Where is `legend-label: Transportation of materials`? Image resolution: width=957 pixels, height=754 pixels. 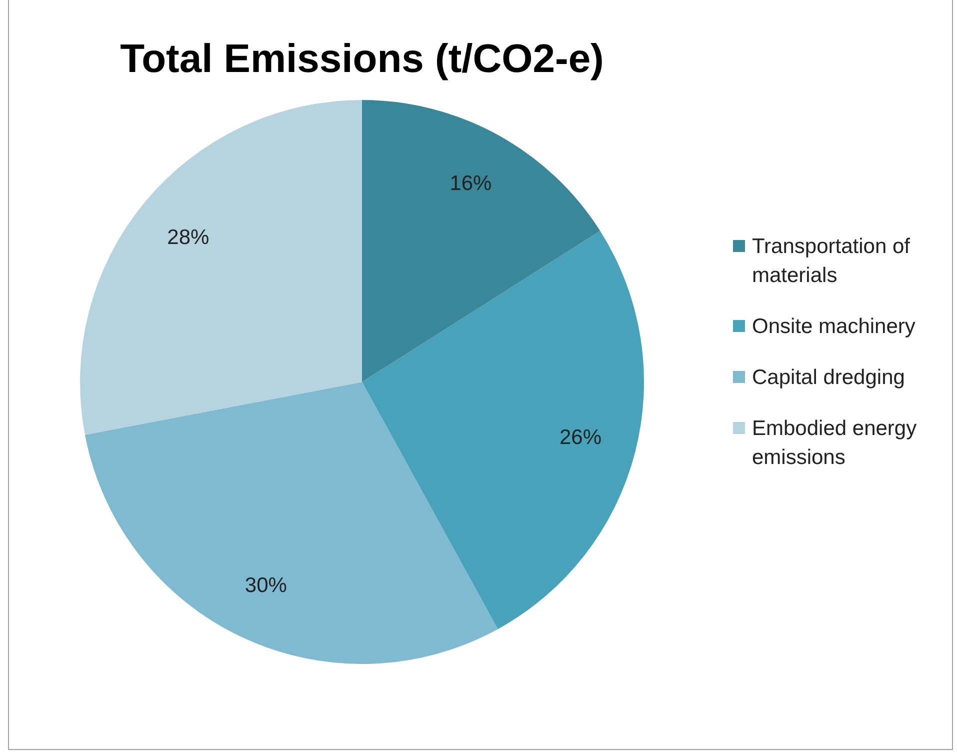
legend-label: Transportation of materials is located at coordinates (831, 261).